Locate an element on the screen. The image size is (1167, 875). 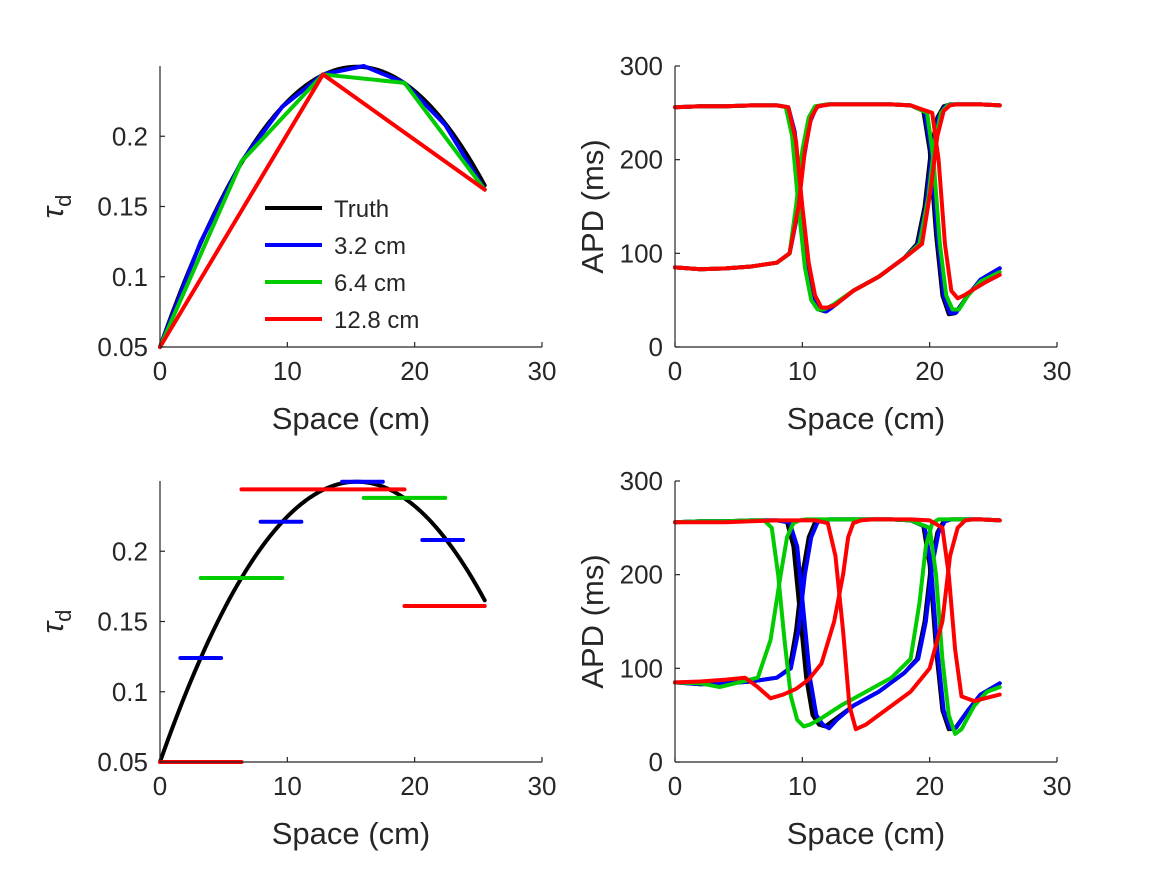
series-3-2-cm-line is located at coordinates (322, 206).